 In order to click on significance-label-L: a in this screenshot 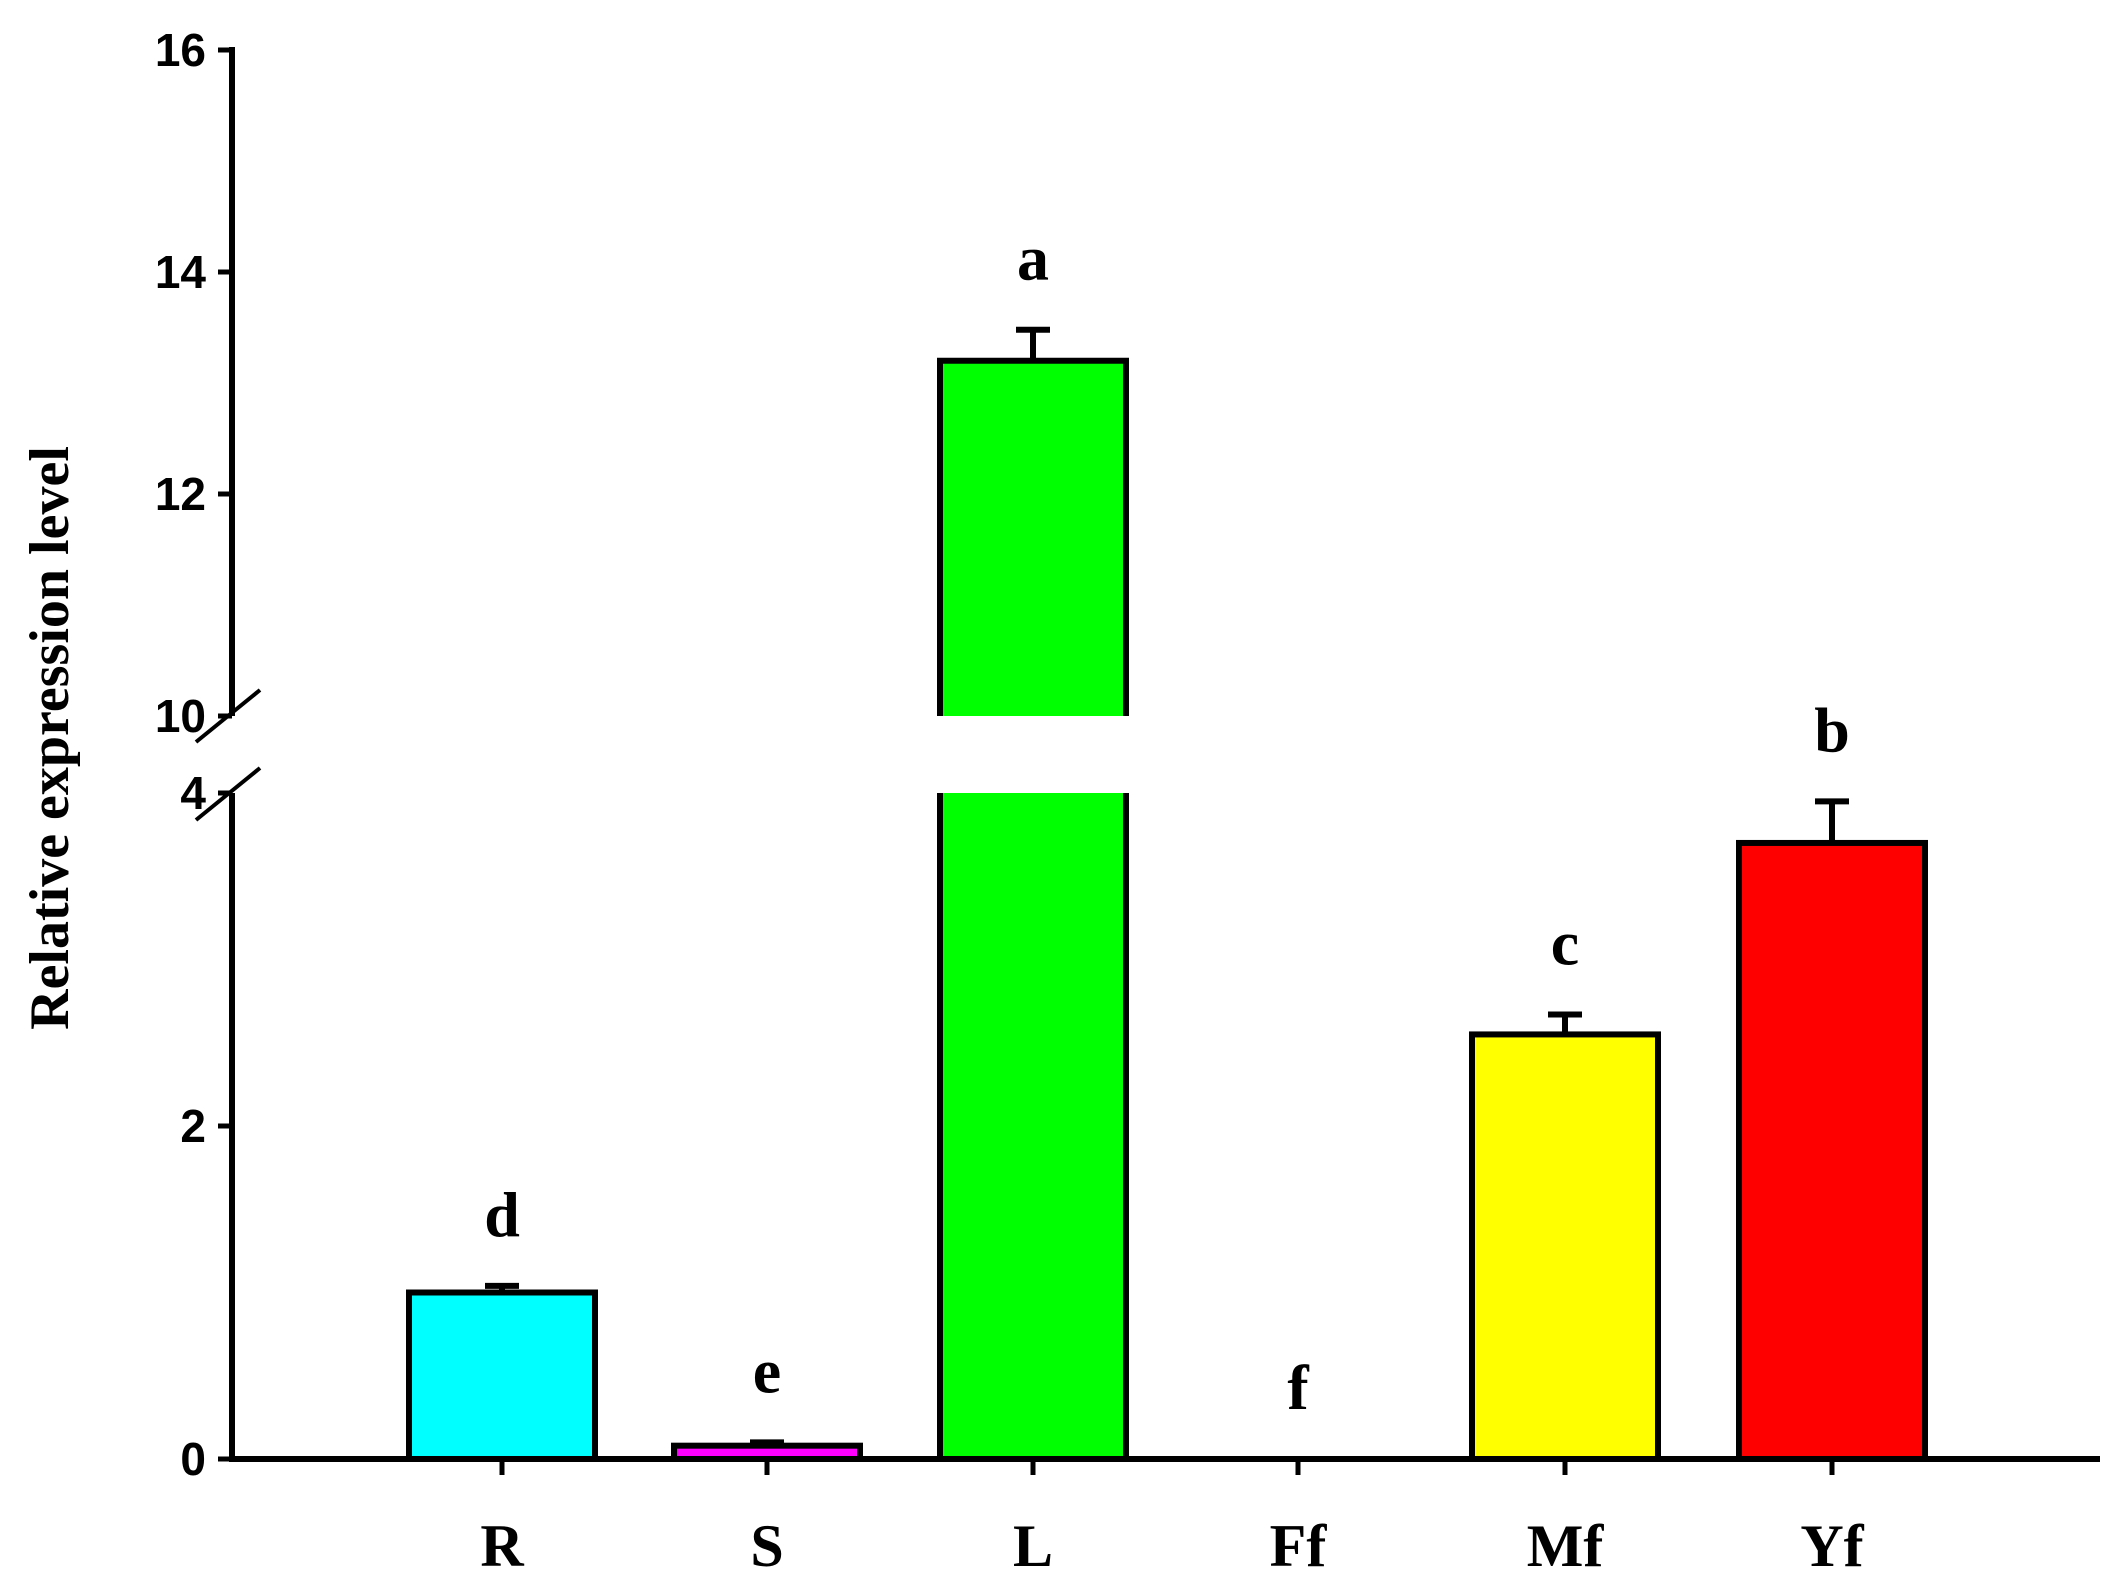, I will do `click(1033, 258)`.